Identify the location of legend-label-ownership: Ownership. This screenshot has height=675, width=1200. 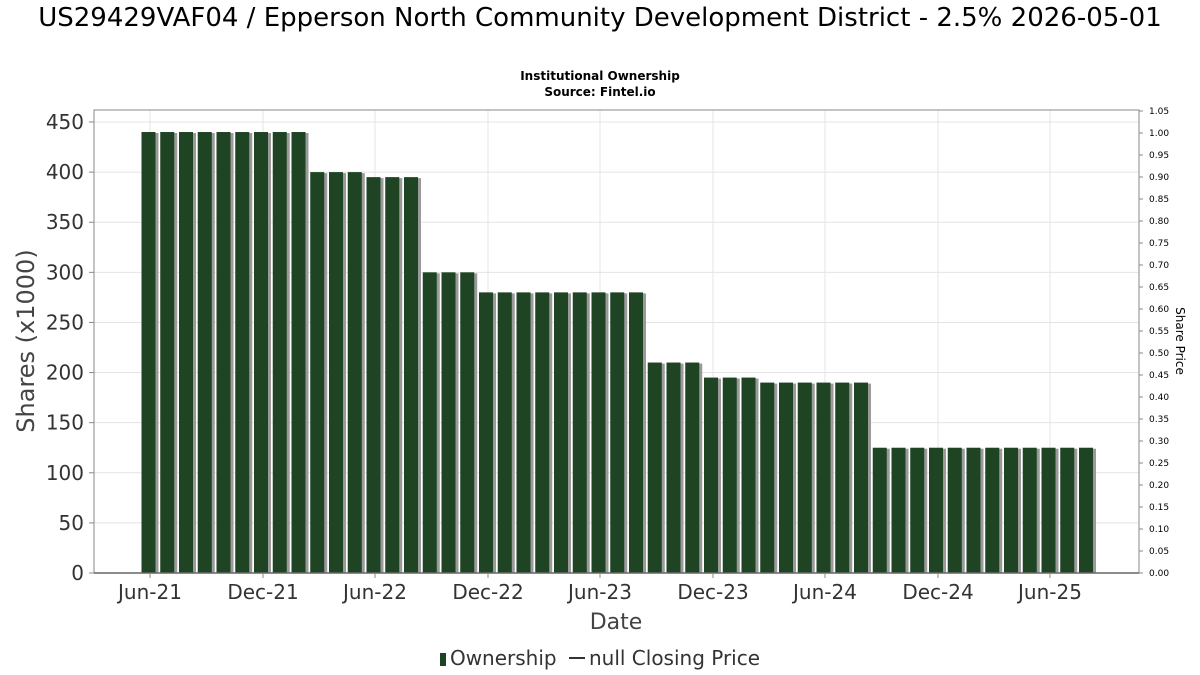
(503, 658).